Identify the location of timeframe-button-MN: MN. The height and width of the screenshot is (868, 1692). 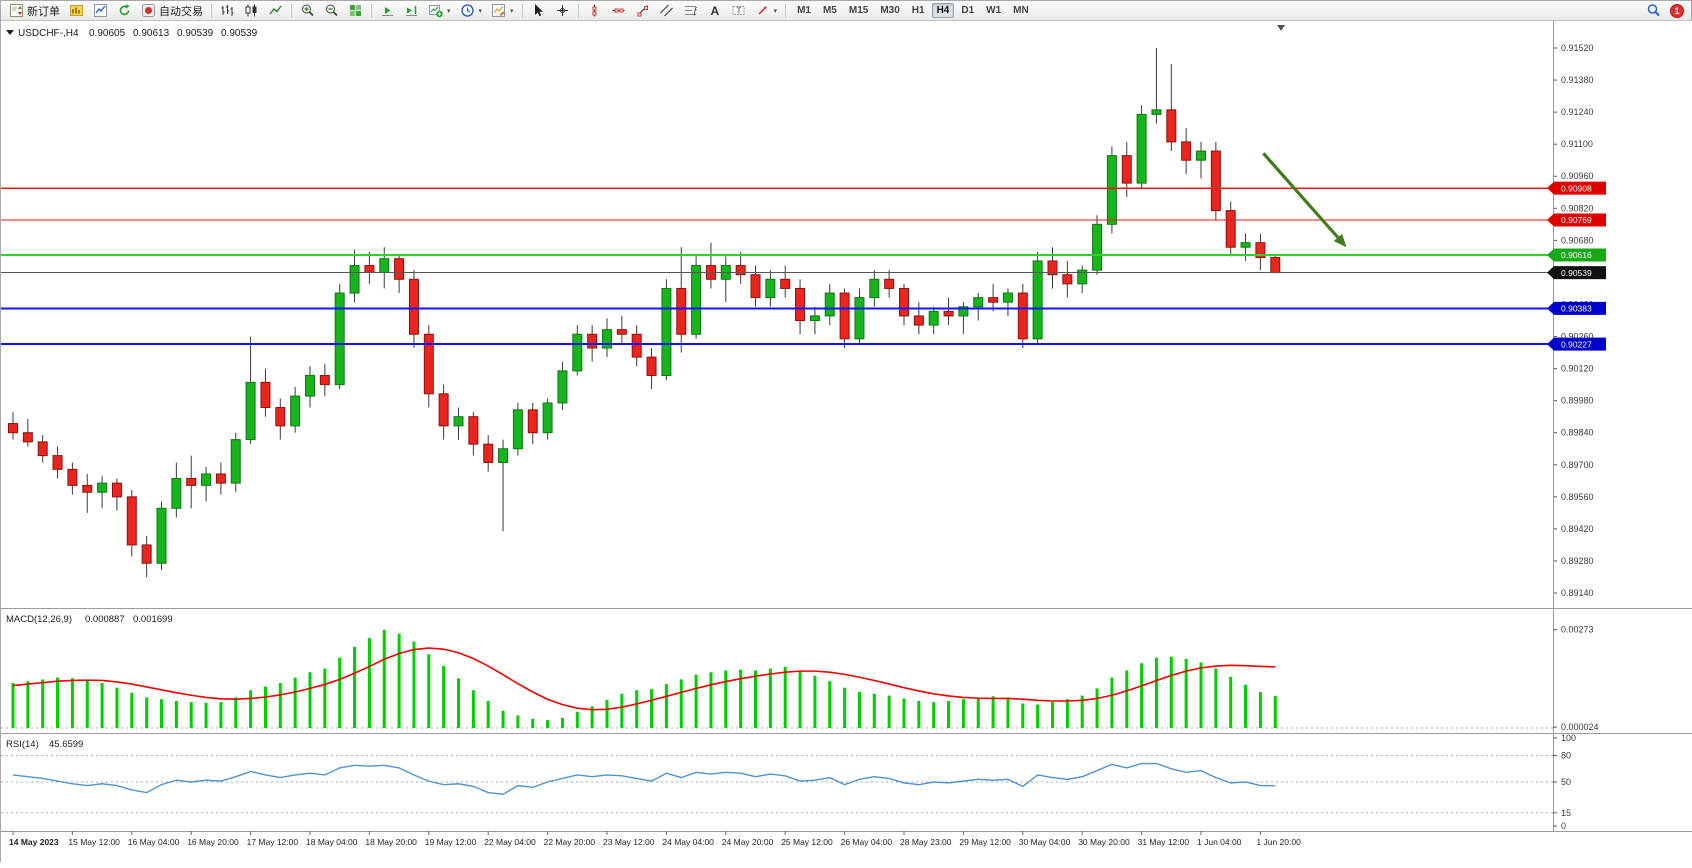
(1021, 10).